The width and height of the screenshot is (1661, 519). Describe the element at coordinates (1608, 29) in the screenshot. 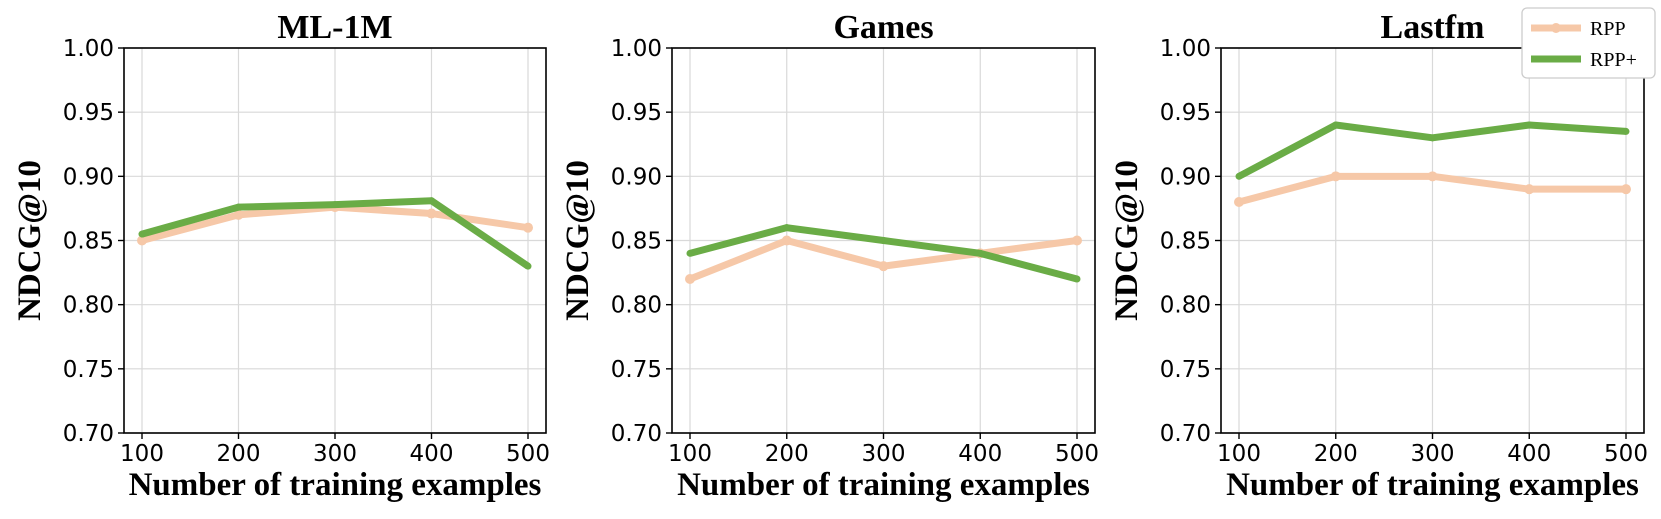

I see `legend-label-rpp: RPP` at that location.